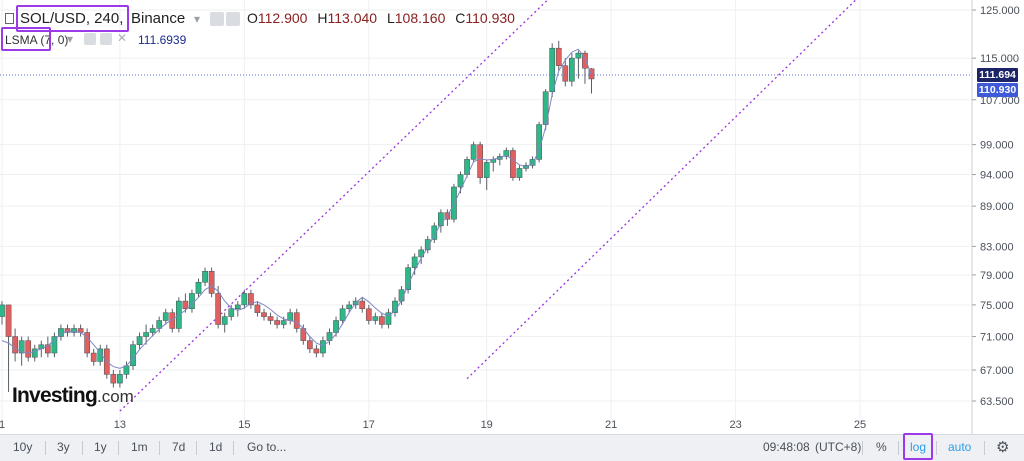  Describe the element at coordinates (55, 395) in the screenshot. I see `logo-text: Investing` at that location.